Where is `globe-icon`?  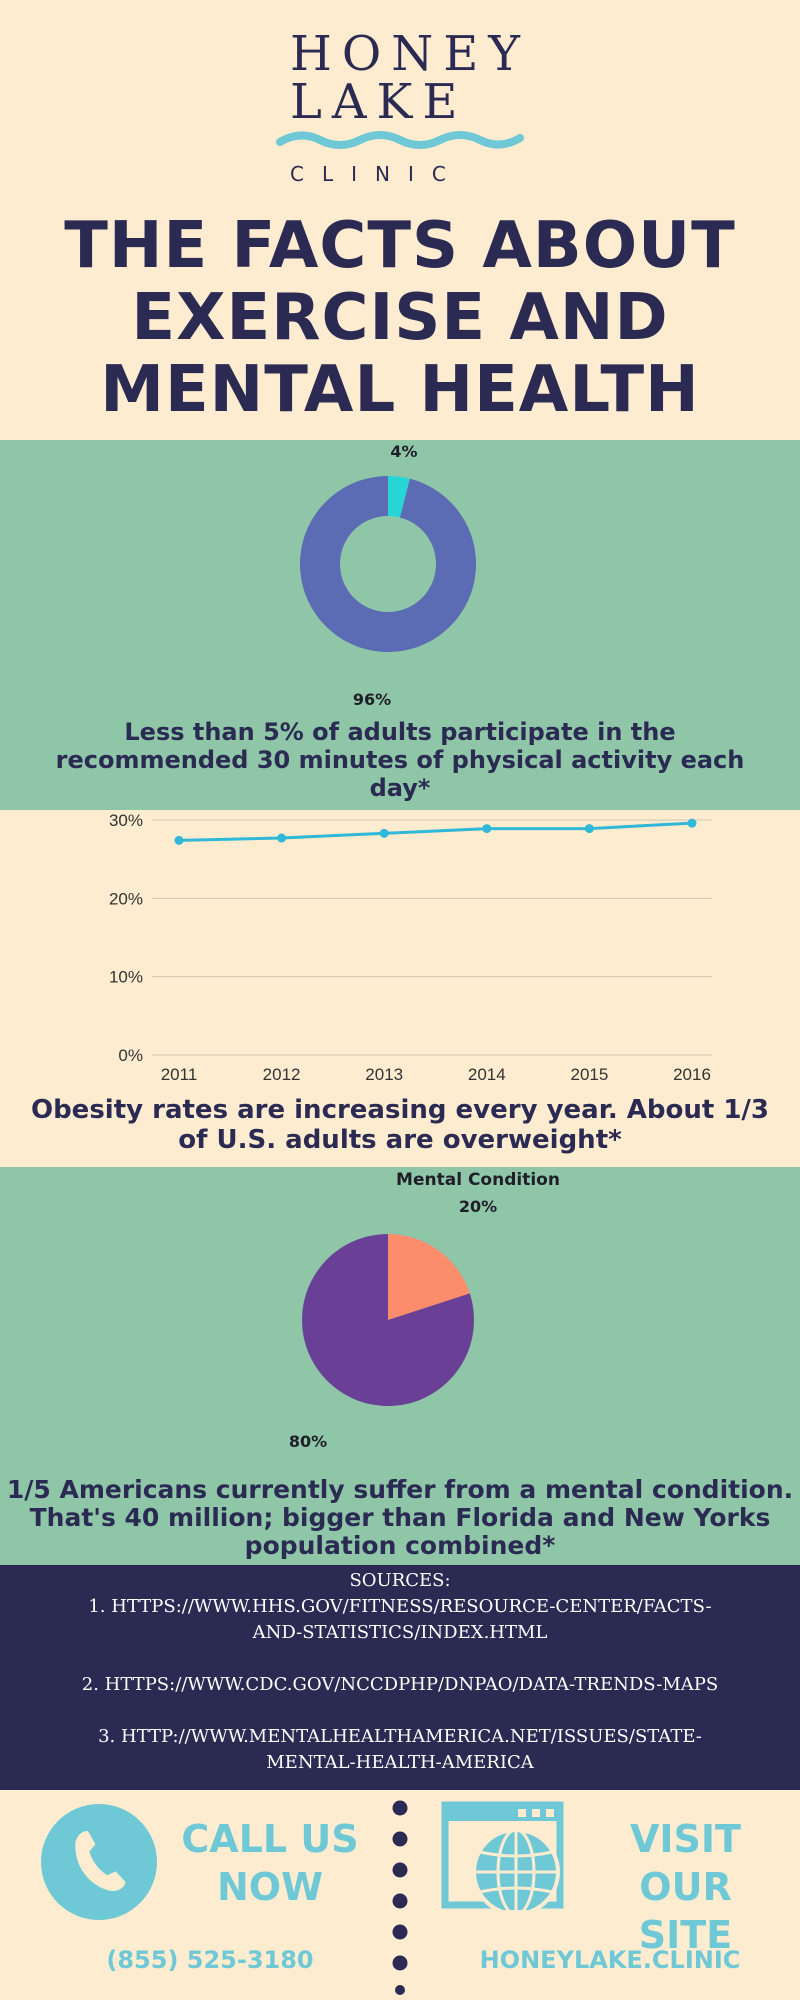 globe-icon is located at coordinates (502, 1855).